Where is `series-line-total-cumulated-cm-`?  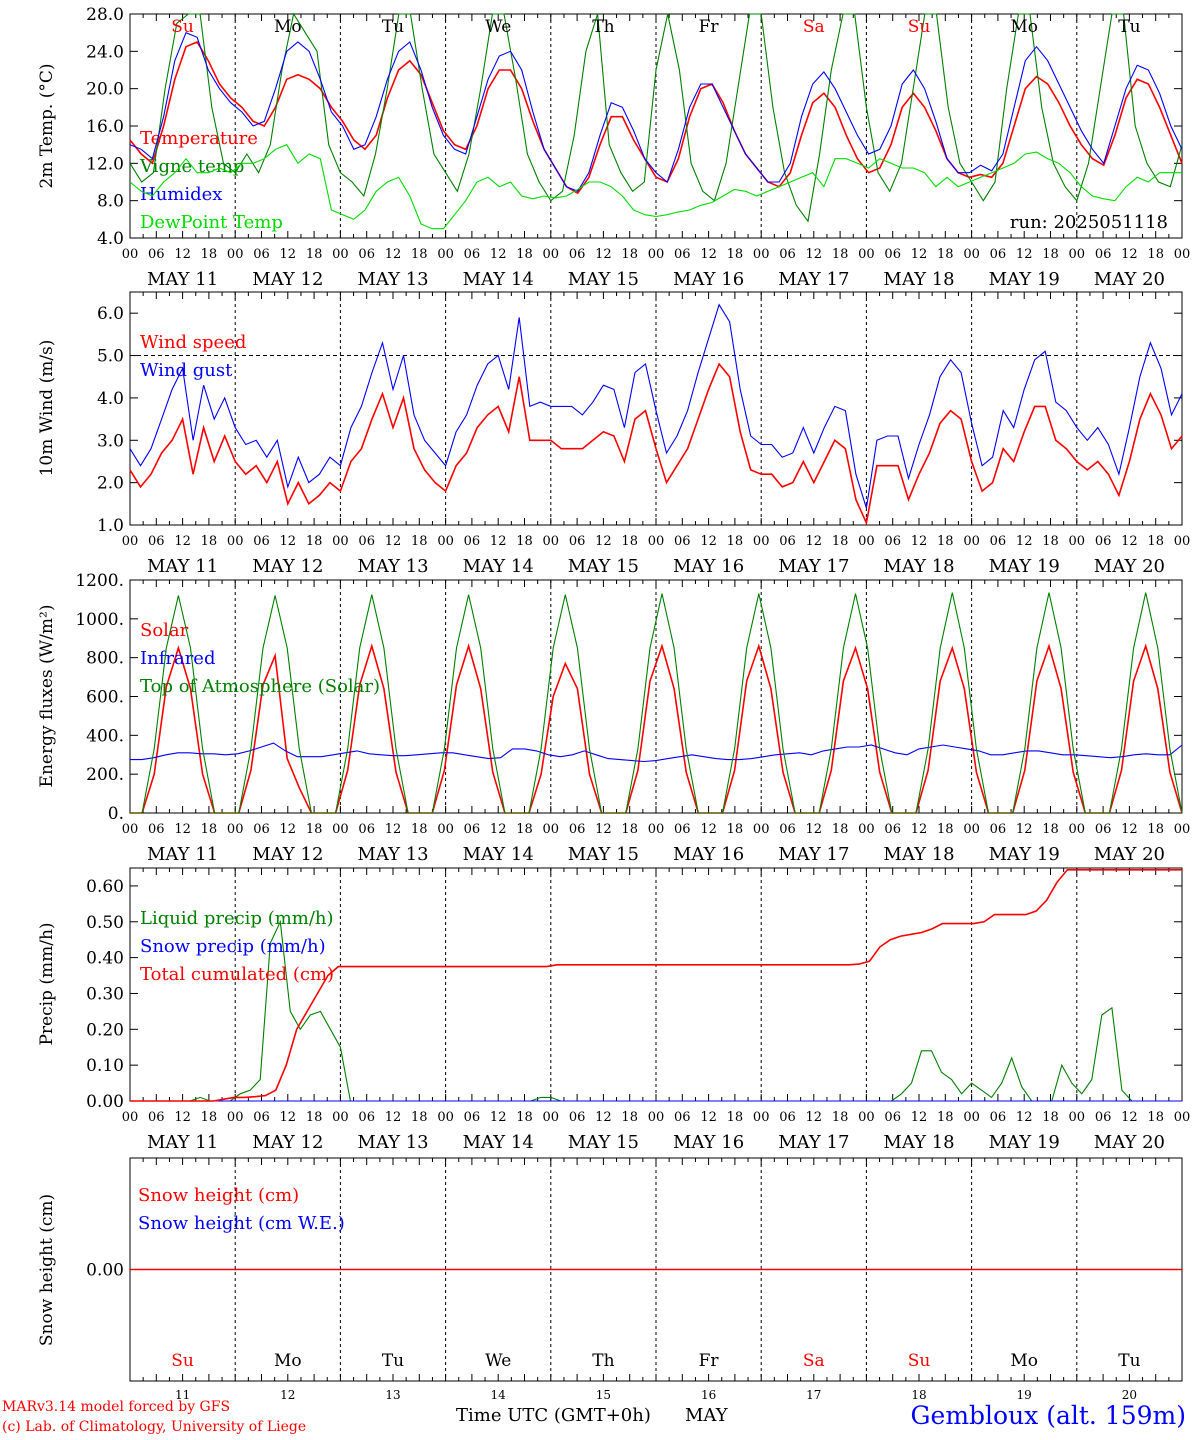
series-line-total-cumulated-cm- is located at coordinates (656, 985).